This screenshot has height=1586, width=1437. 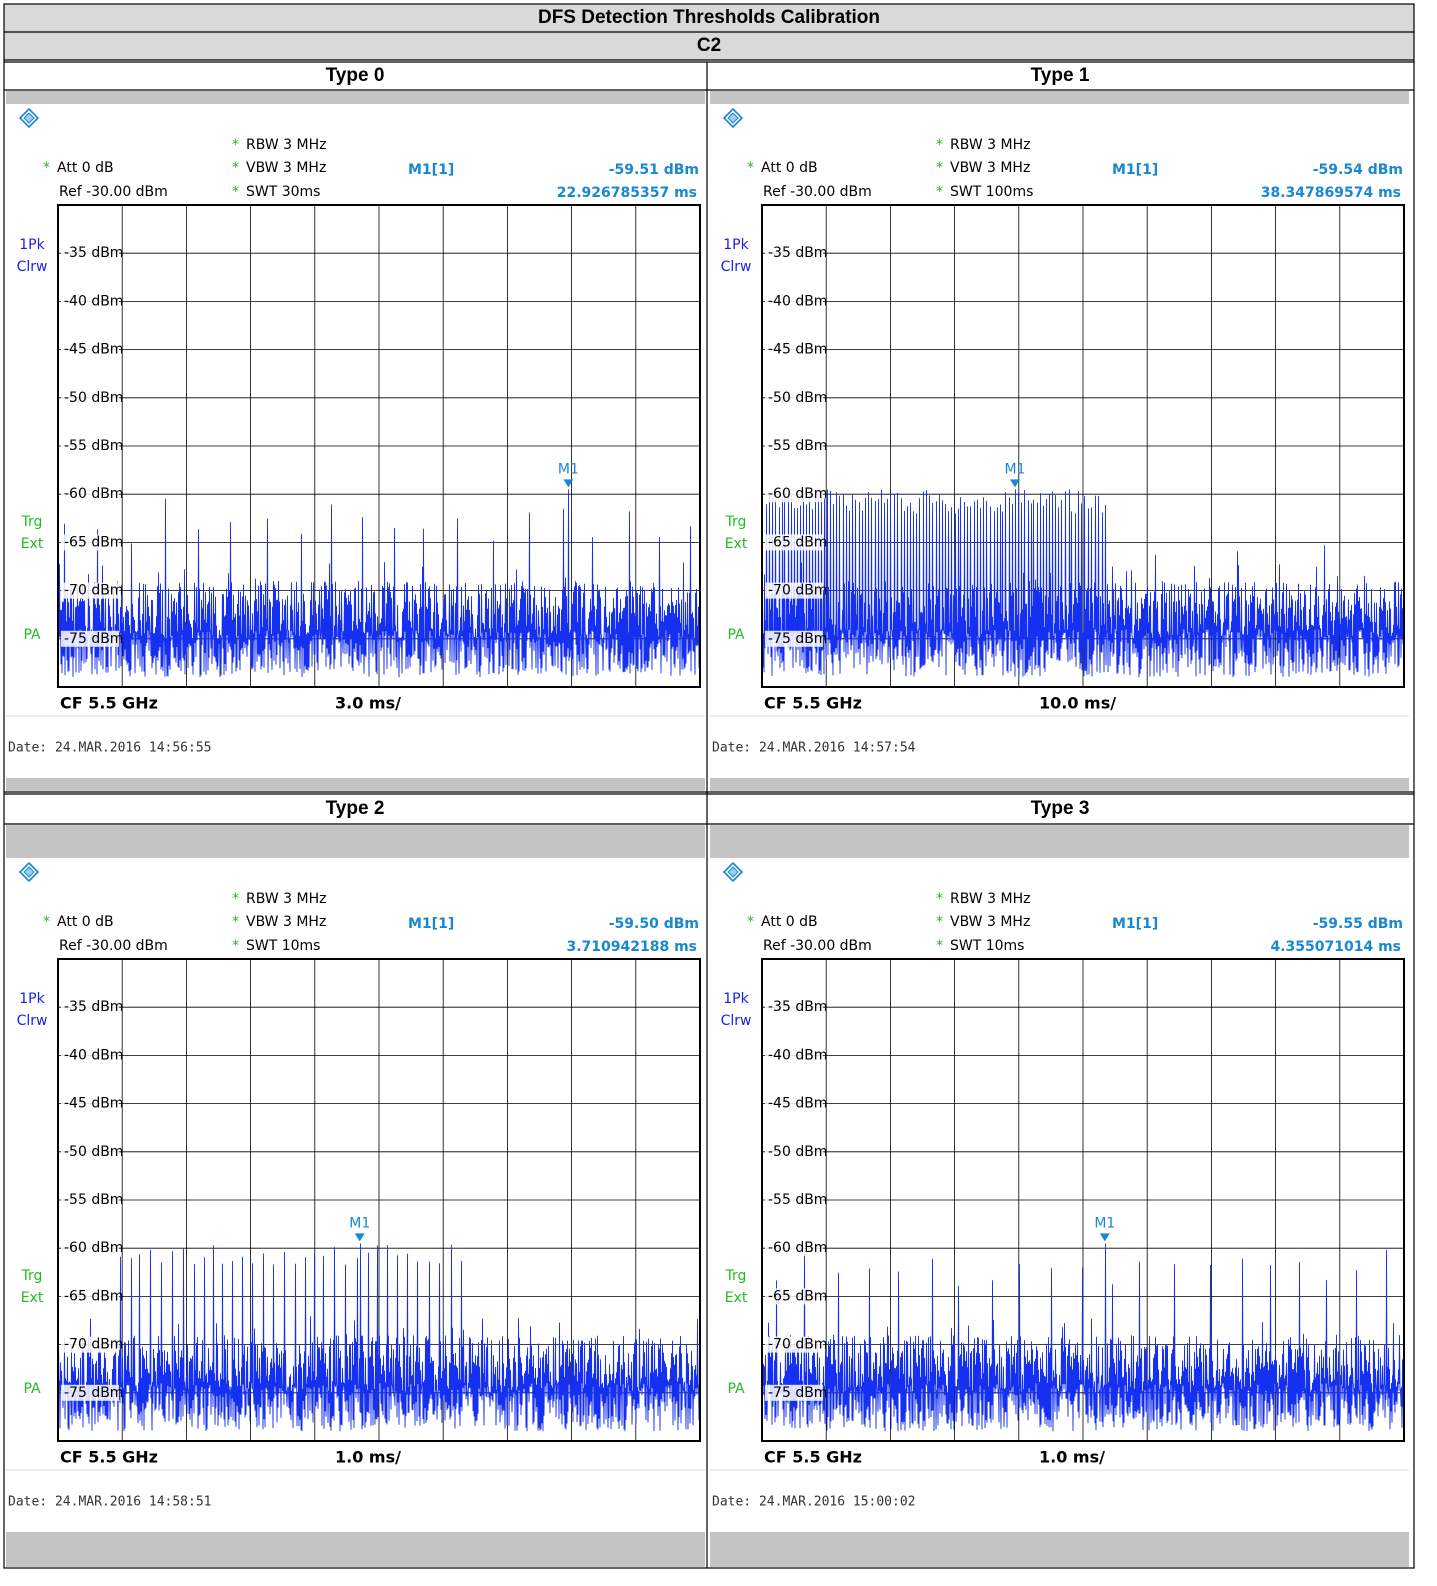 I want to click on swt: SWT 30ms, so click(x=283, y=192).